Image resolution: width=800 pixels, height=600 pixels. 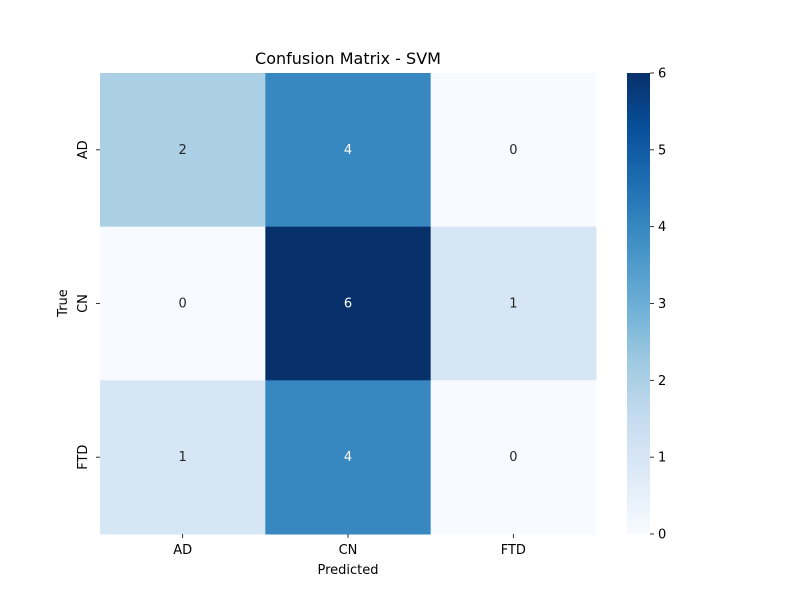 I want to click on colorbar-ticks: 0 1 2 3 4 5 6, so click(x=658, y=305).